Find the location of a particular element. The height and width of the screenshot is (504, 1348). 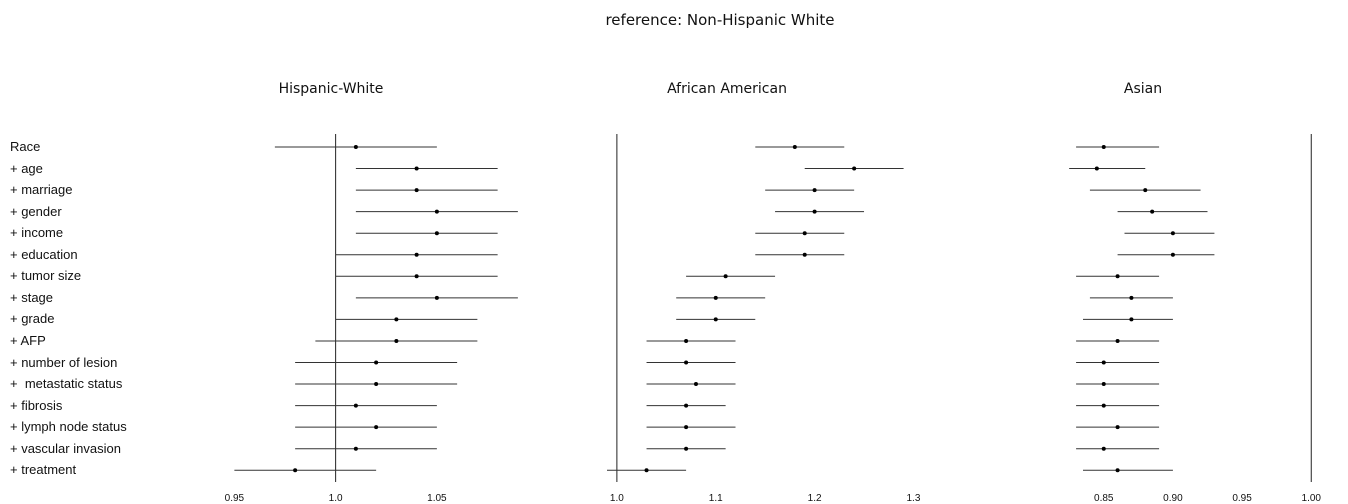

row-label: + stage is located at coordinates (32, 297).